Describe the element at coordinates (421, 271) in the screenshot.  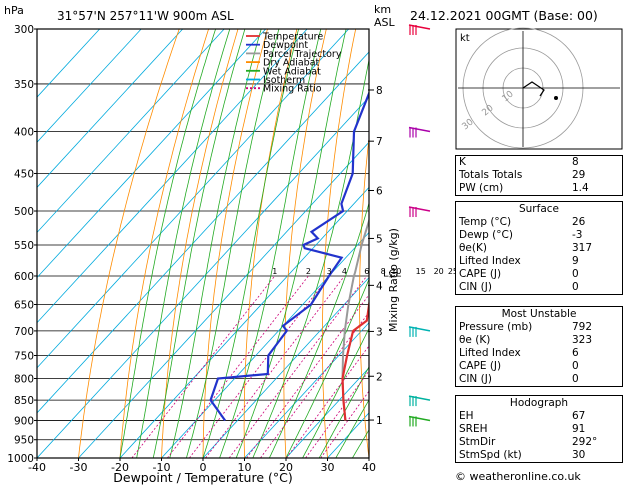
I see `mixing-ratio-label: 15` at that location.